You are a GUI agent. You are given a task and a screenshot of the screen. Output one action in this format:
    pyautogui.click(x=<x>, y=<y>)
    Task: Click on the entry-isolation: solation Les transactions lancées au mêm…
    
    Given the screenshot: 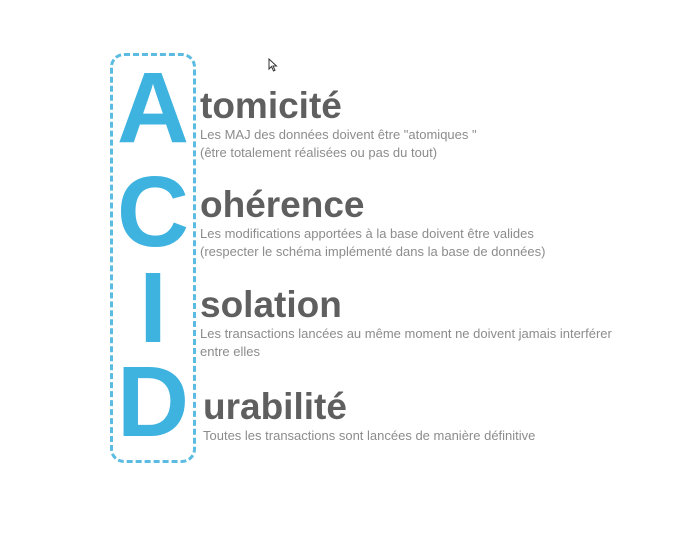 What is the action you would take?
    pyautogui.click(x=406, y=323)
    